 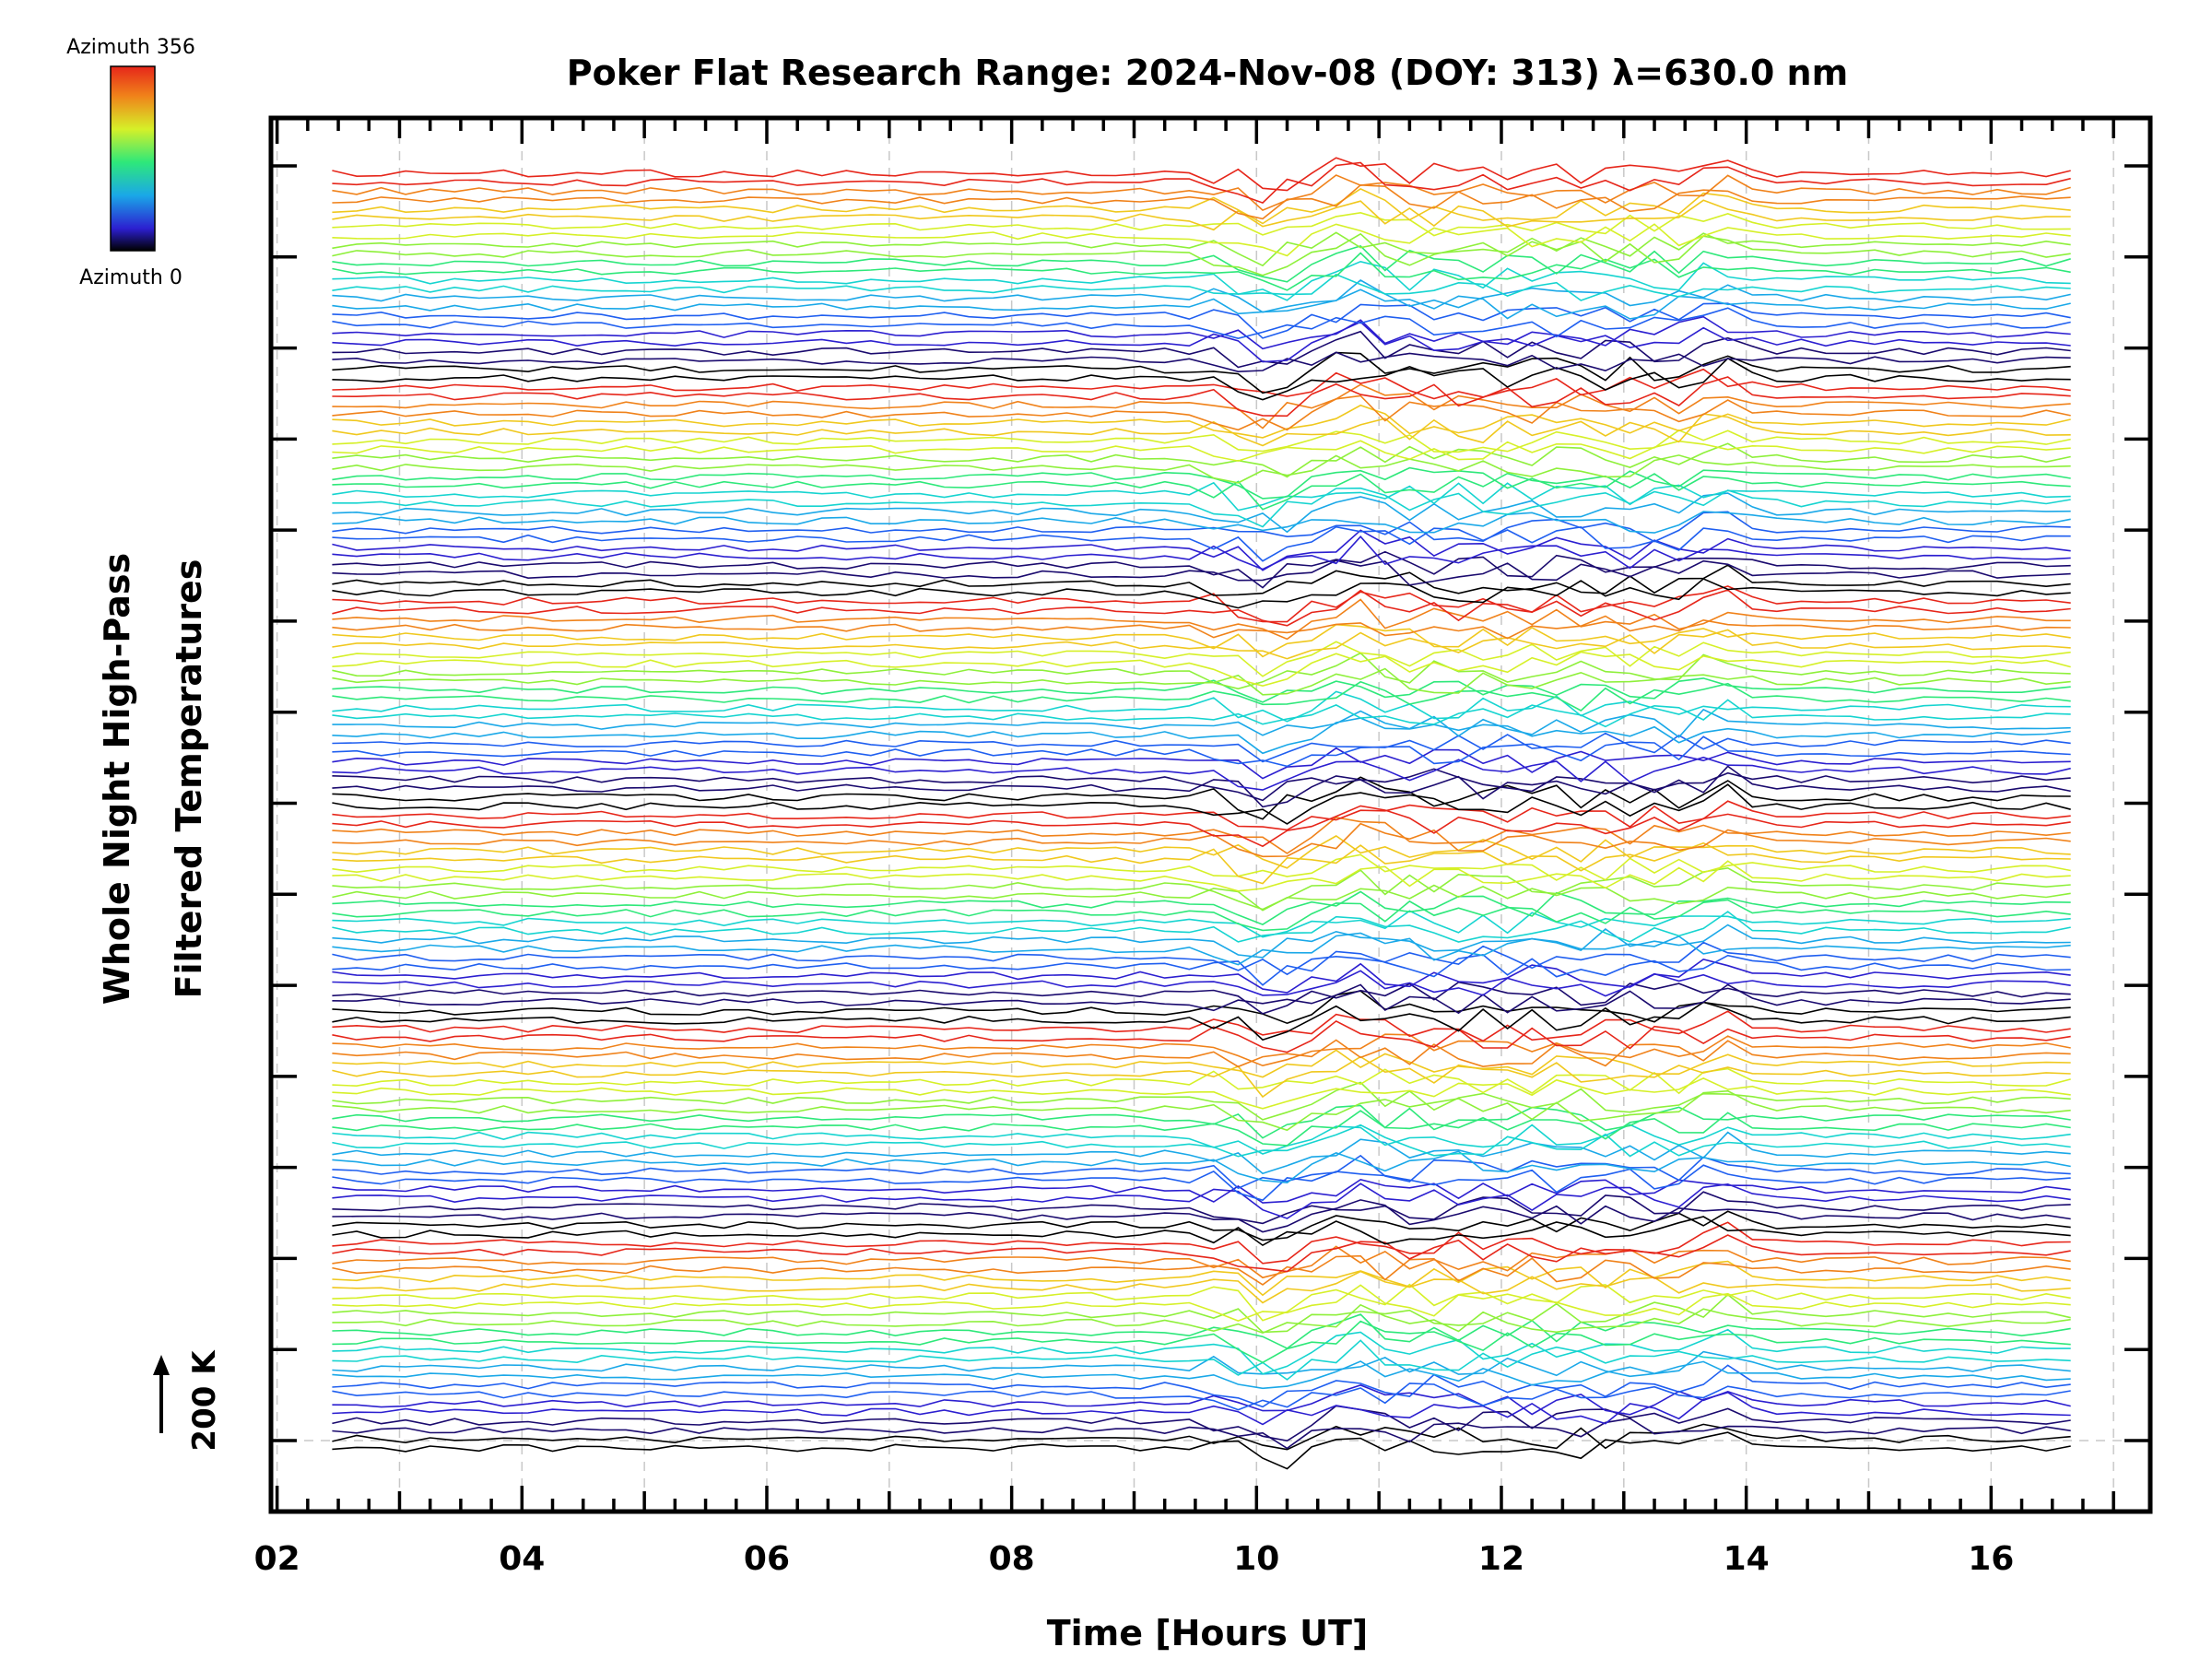 What do you see at coordinates (1747, 1559) in the screenshot?
I see `x-tick-label: 14` at bounding box center [1747, 1559].